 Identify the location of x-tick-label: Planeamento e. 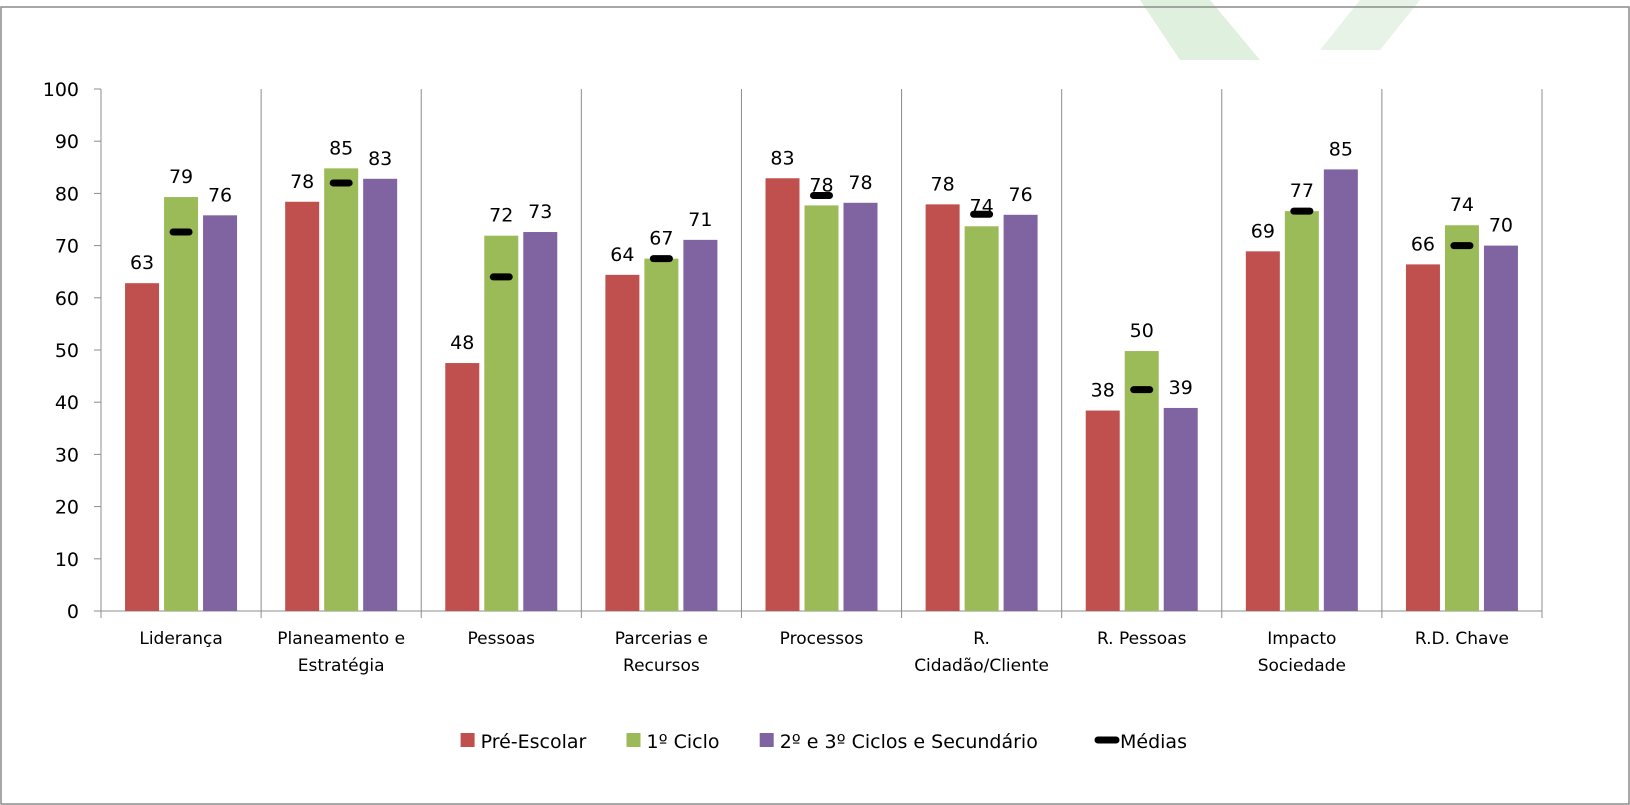
(341, 639).